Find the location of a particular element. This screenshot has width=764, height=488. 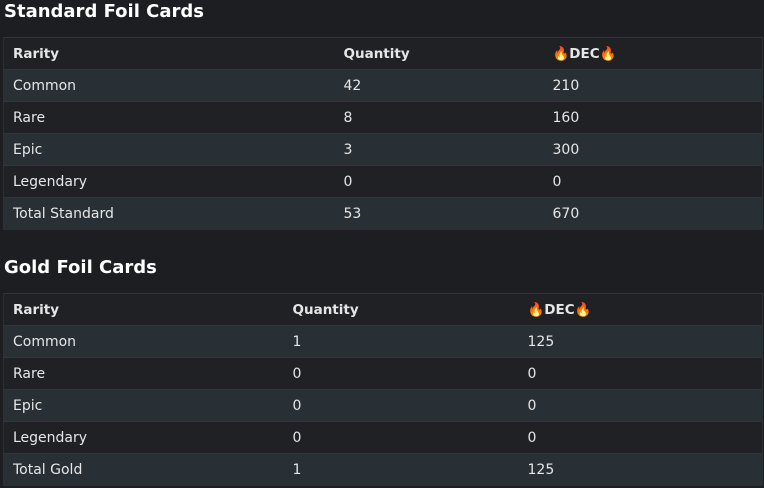

table-row: Rare 0 0 is located at coordinates (383, 373).